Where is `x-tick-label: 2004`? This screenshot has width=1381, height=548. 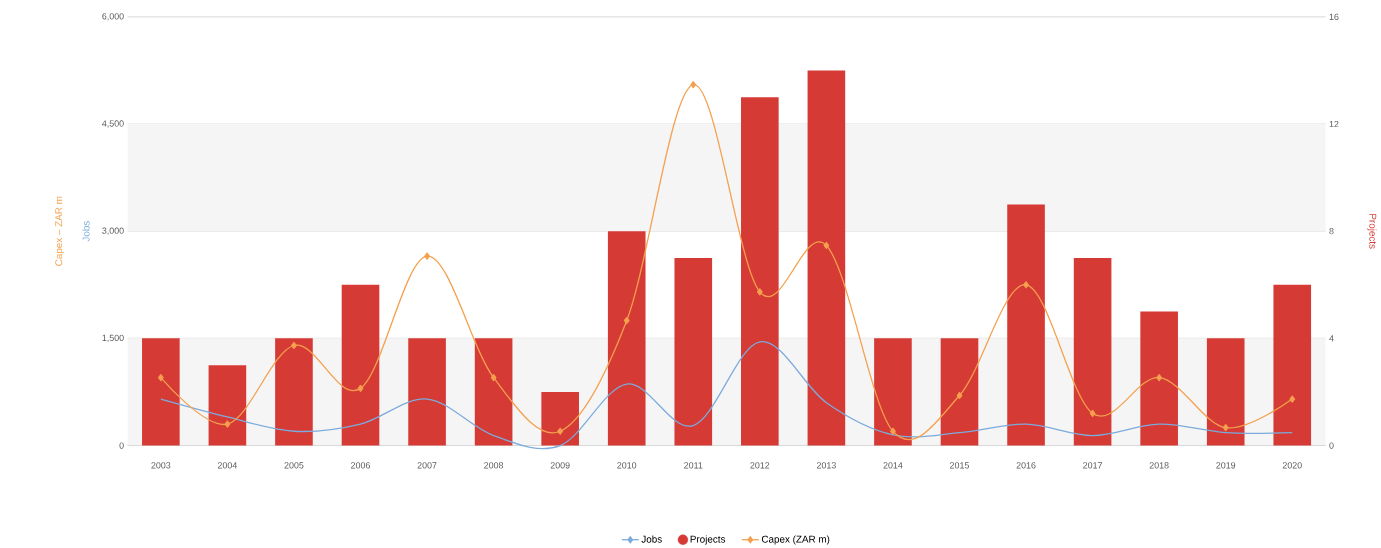 x-tick-label: 2004 is located at coordinates (227, 465).